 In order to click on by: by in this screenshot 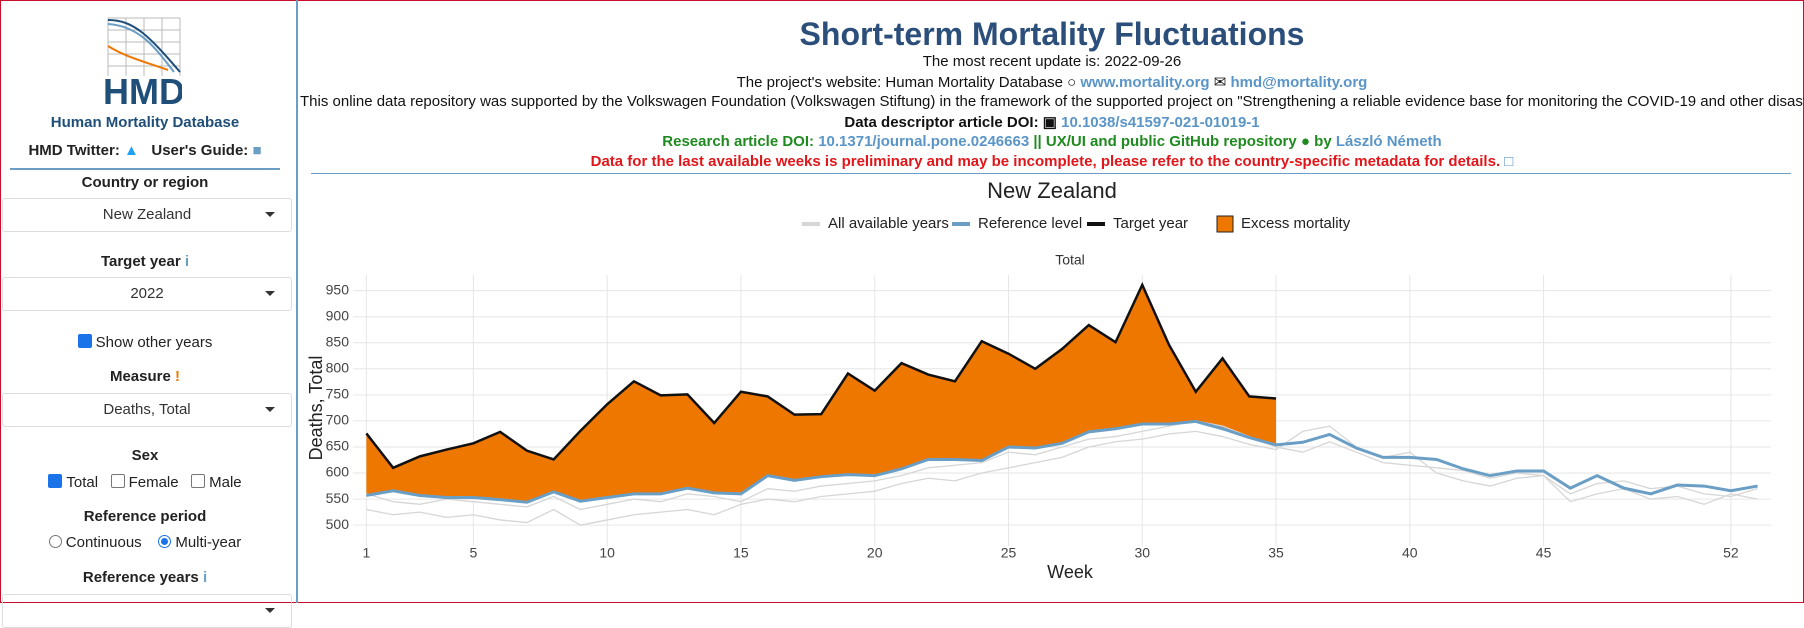, I will do `click(1323, 141)`.